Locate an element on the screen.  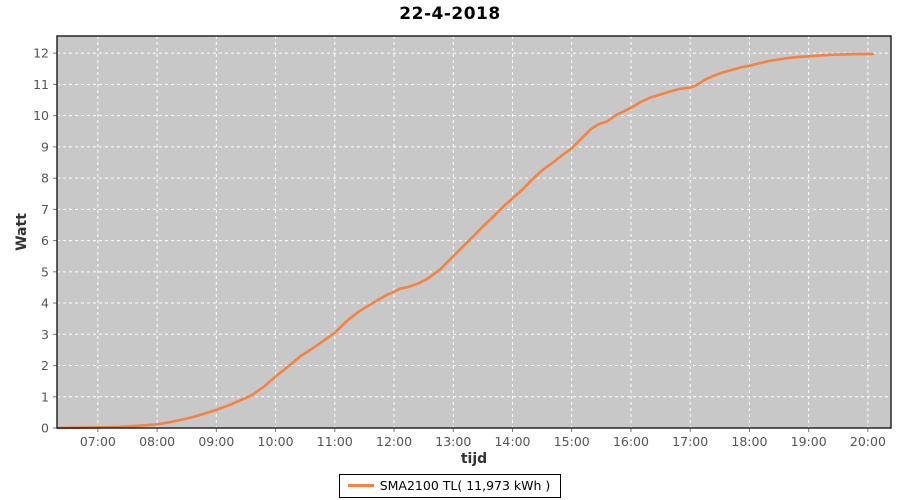
x-tick-label: 11:00 is located at coordinates (335, 441).